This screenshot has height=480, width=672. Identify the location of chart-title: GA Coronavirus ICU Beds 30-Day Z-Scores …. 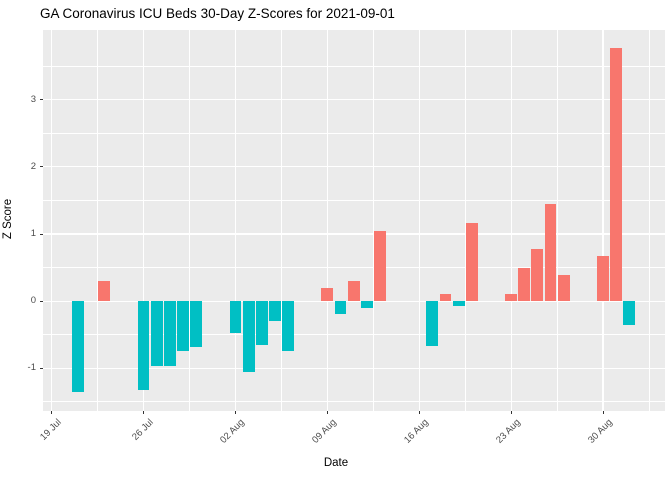
(217, 13).